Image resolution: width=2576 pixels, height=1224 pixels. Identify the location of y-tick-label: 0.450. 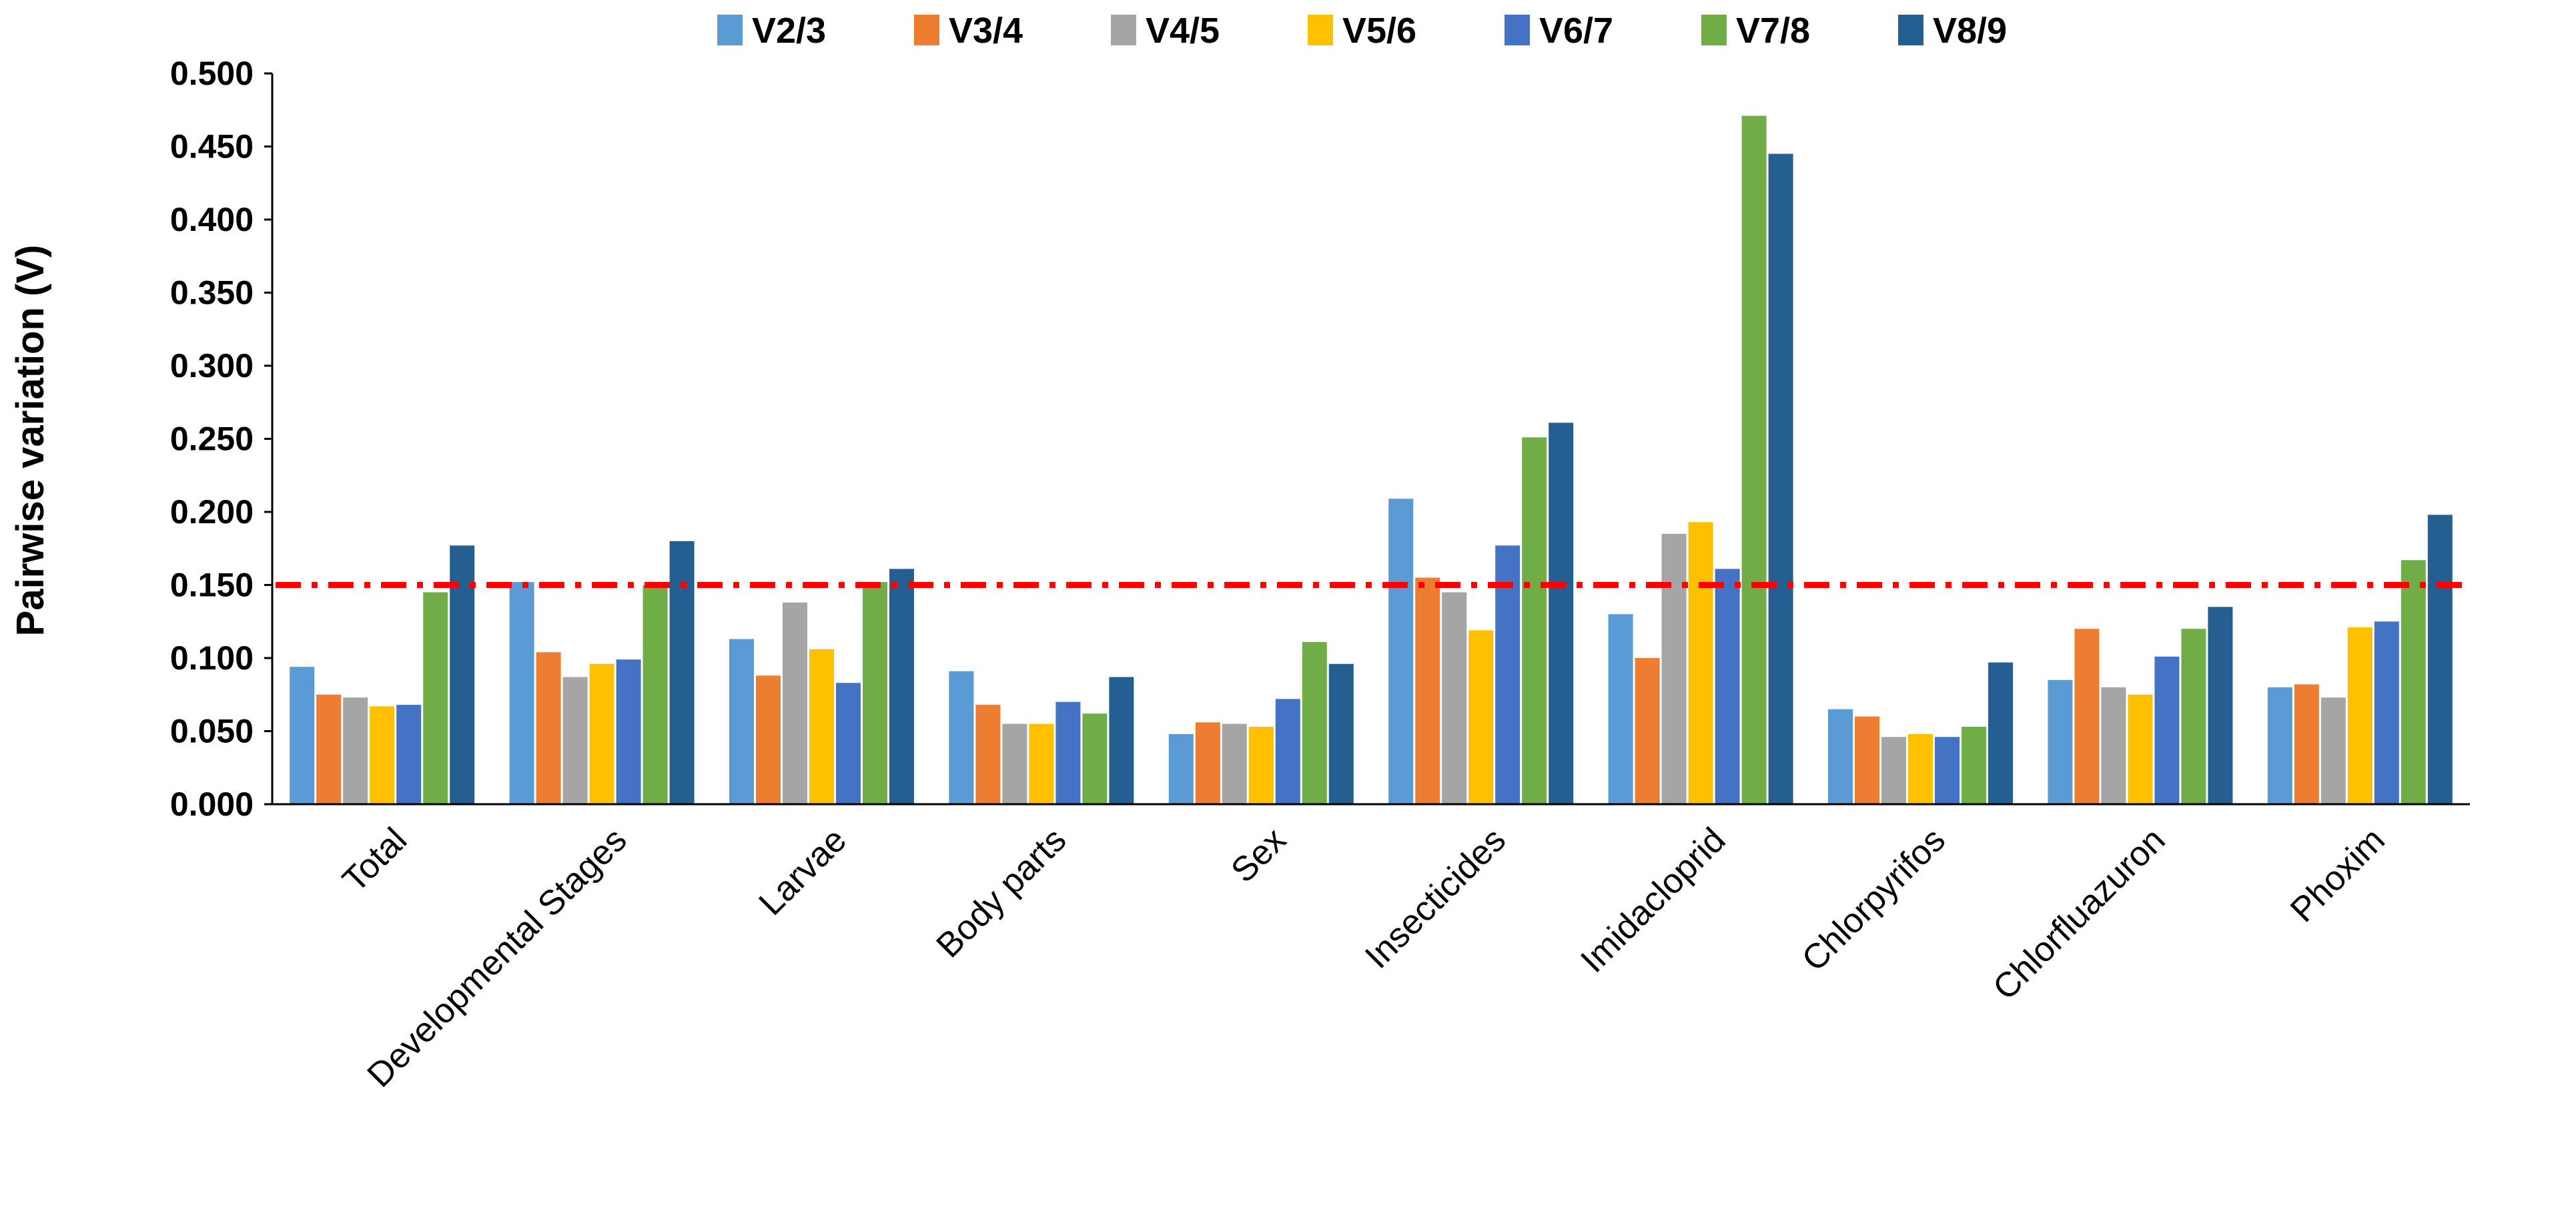
(212, 147).